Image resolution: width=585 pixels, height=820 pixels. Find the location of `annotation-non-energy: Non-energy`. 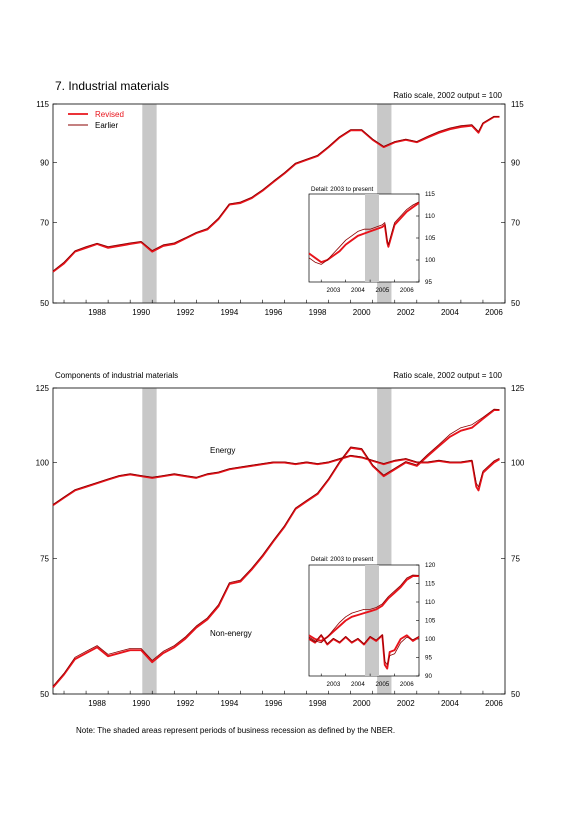

annotation-non-energy: Non-energy is located at coordinates (231, 633).